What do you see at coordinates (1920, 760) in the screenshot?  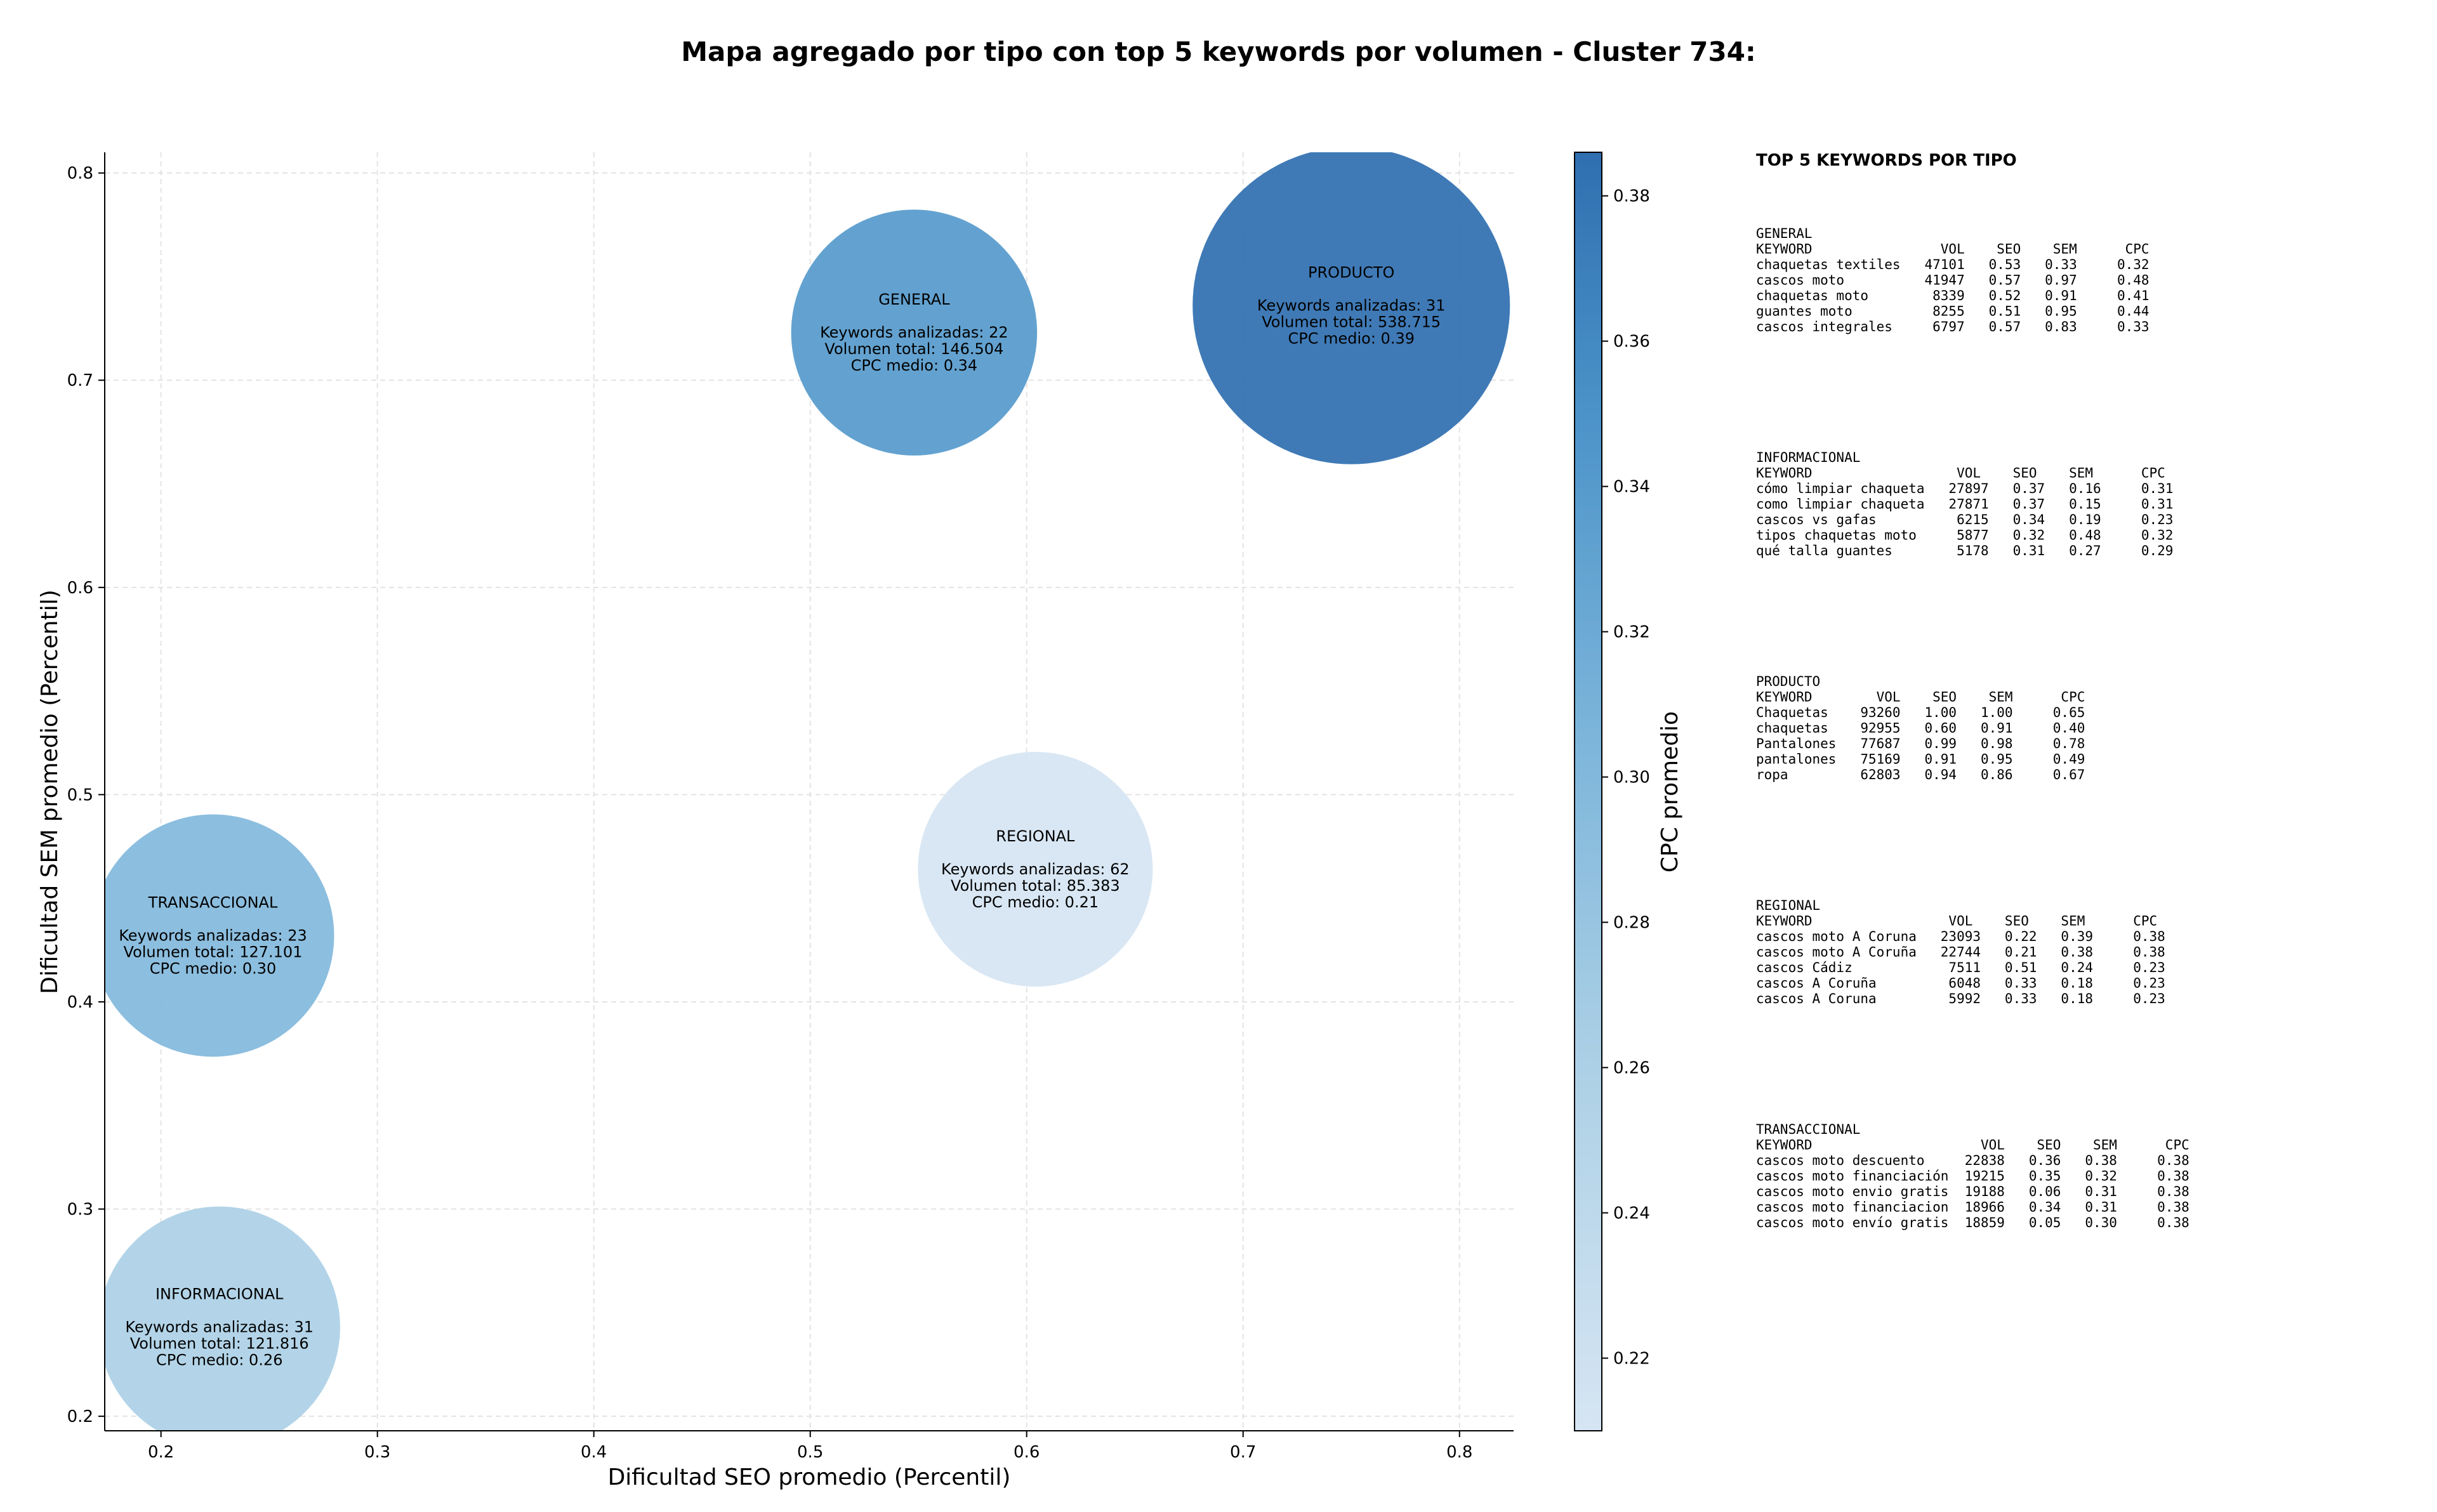 I see `keyword-table-row: pantalones 75169 0.91 0.95 0.49` at bounding box center [1920, 760].